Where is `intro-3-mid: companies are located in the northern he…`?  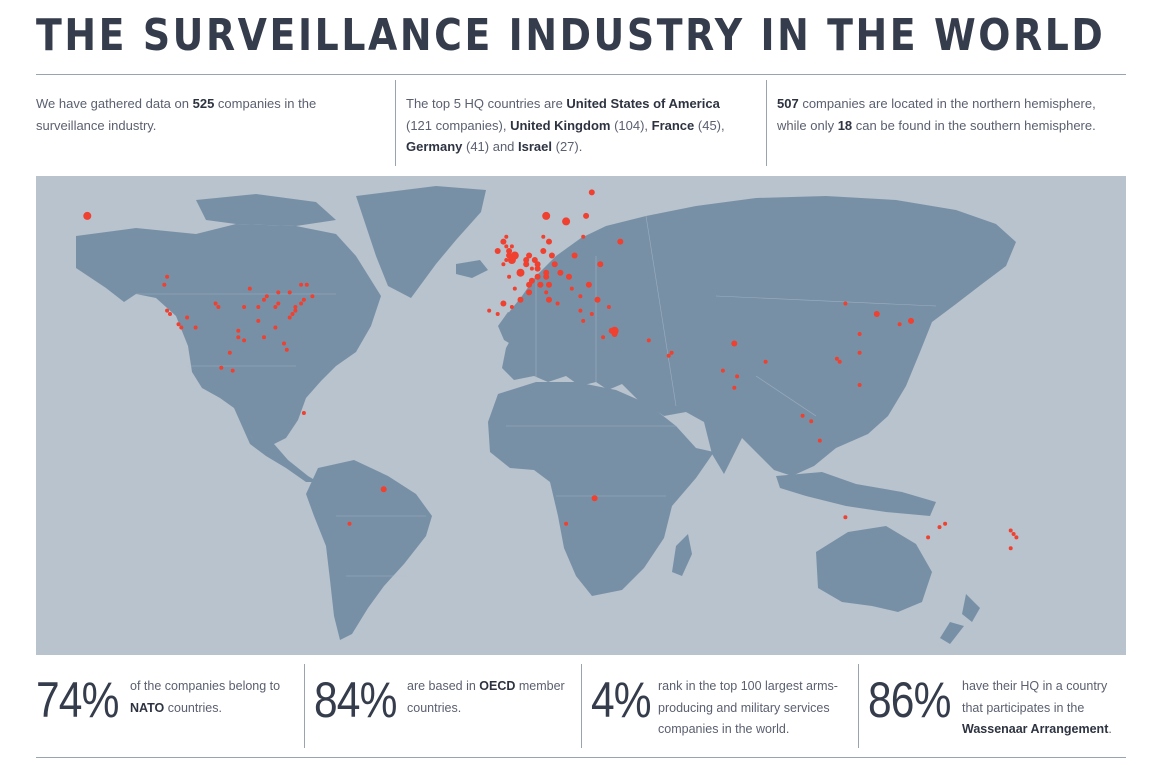 intro-3-mid: companies are located in the northern he… is located at coordinates (936, 114).